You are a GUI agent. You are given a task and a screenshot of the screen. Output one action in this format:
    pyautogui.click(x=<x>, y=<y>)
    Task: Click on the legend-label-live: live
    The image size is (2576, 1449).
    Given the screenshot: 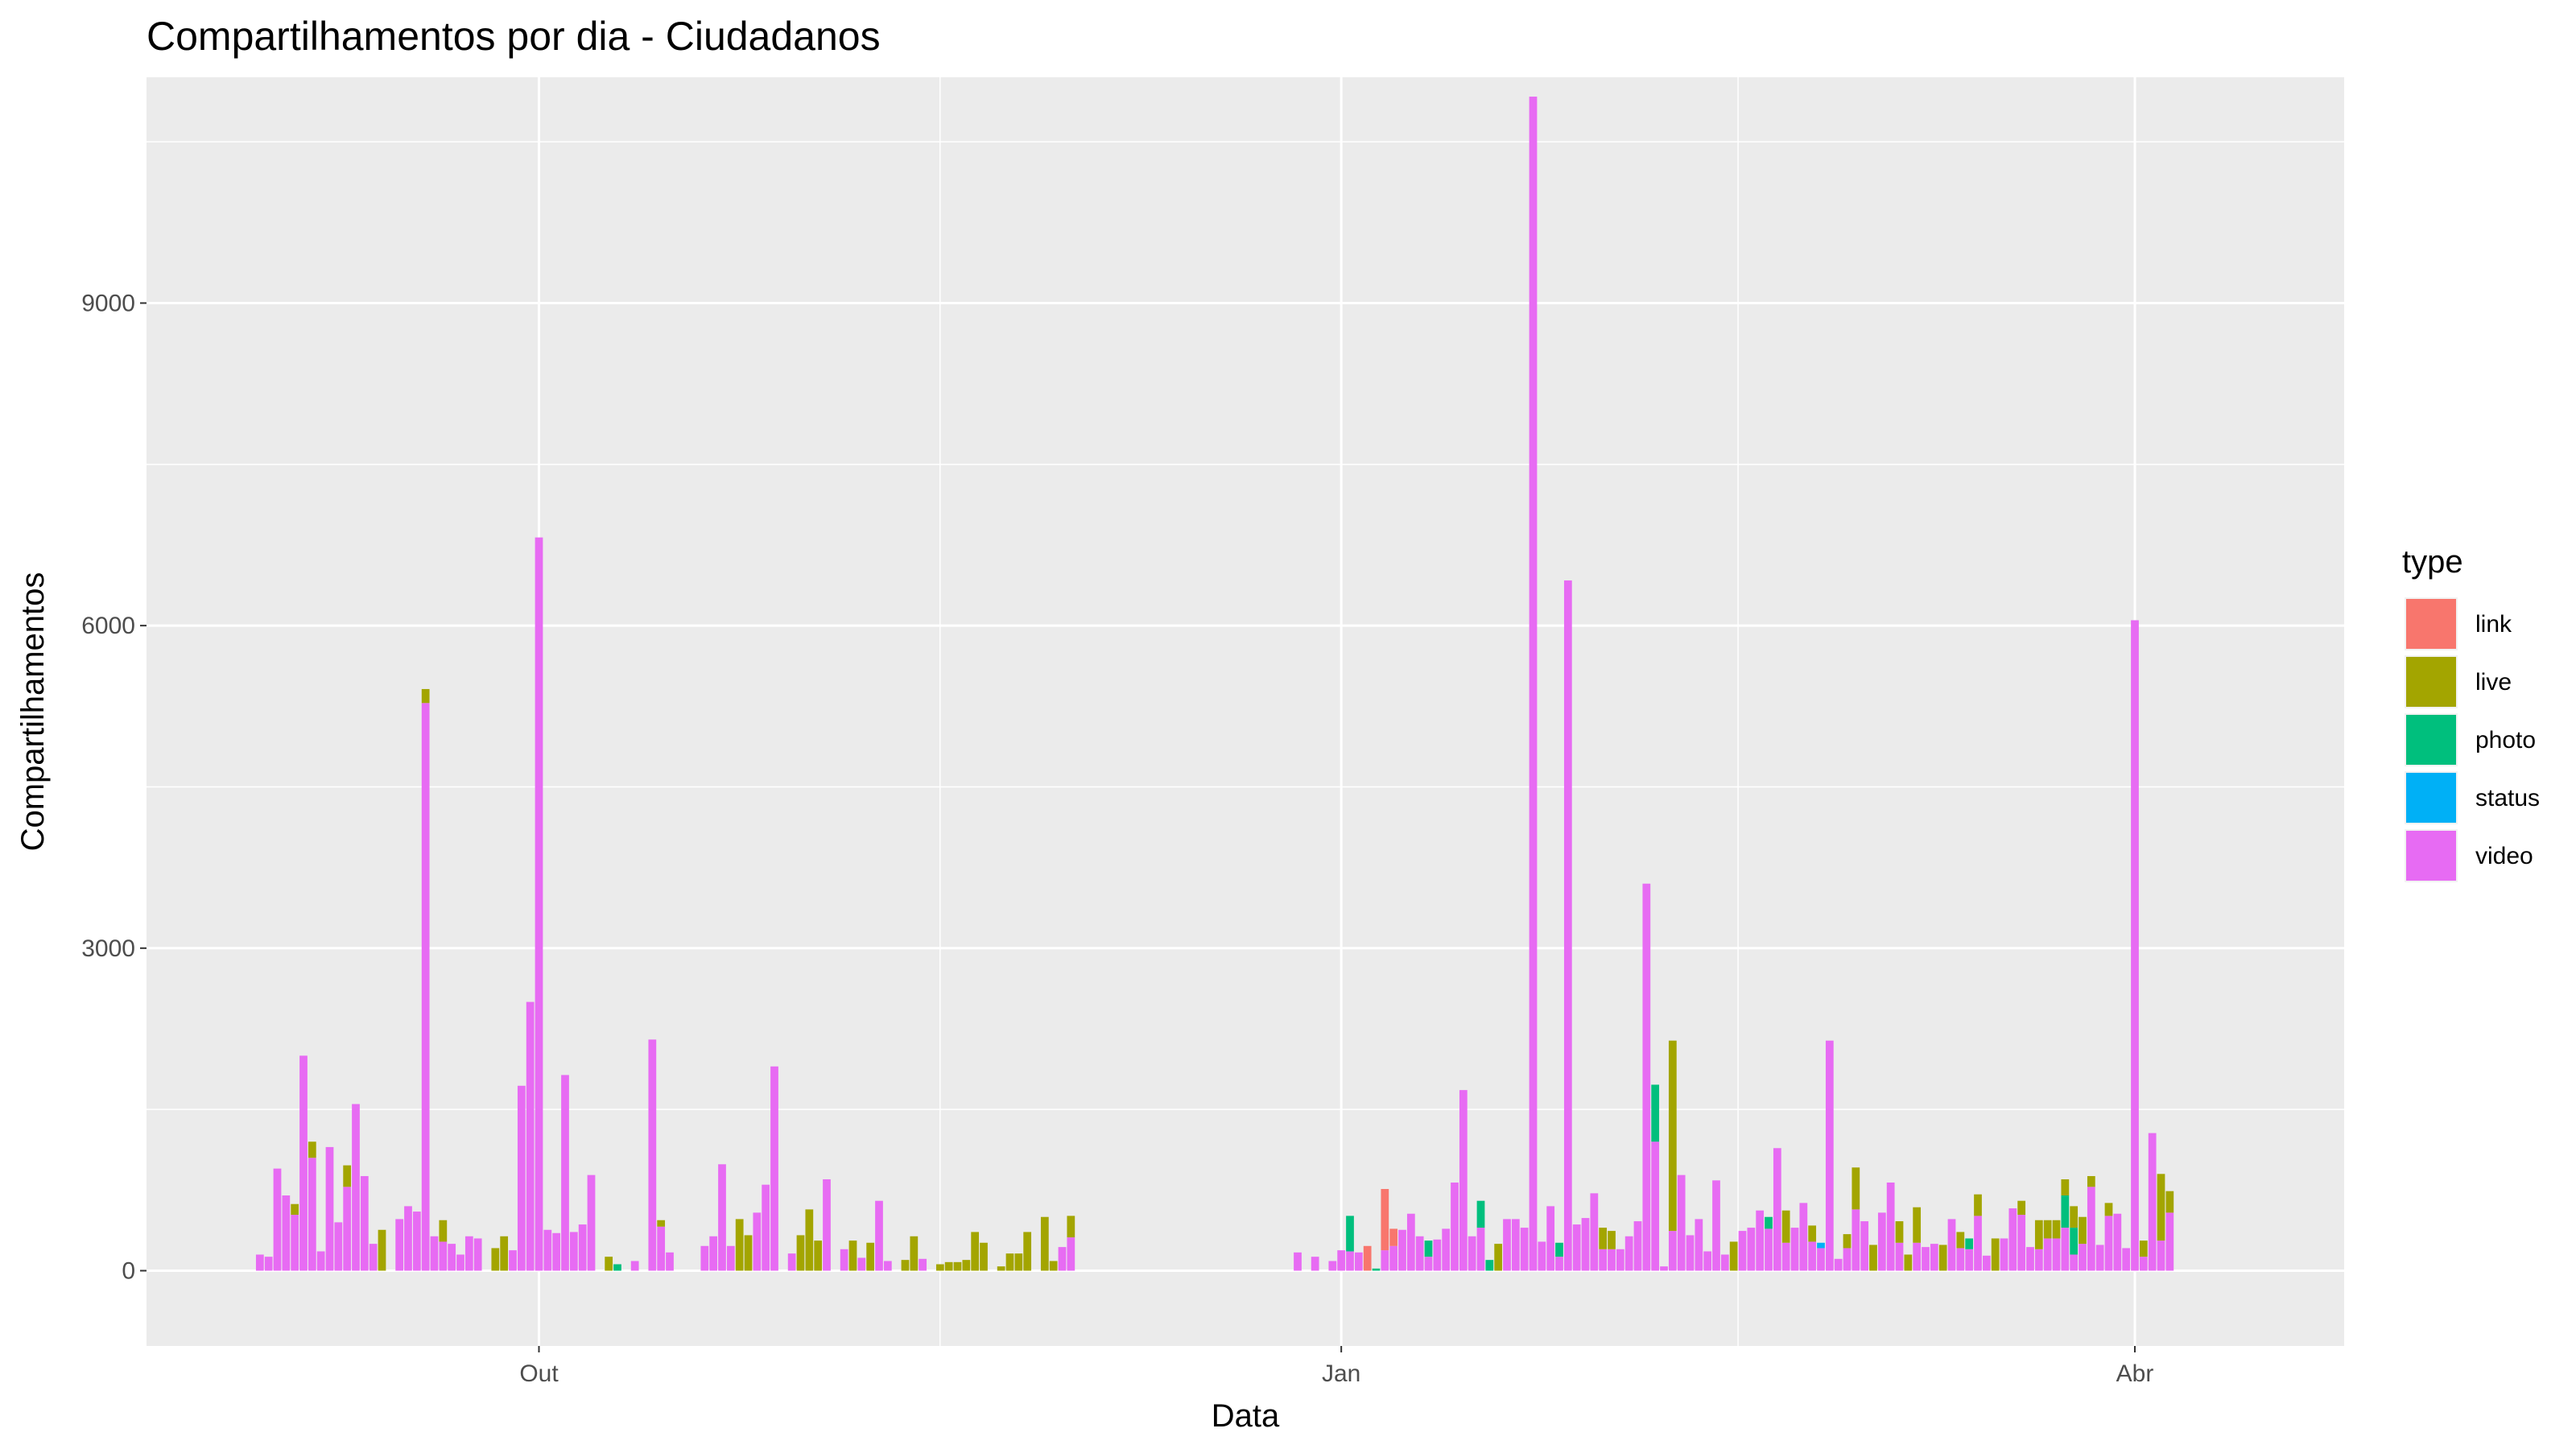 What is the action you would take?
    pyautogui.click(x=2493, y=682)
    